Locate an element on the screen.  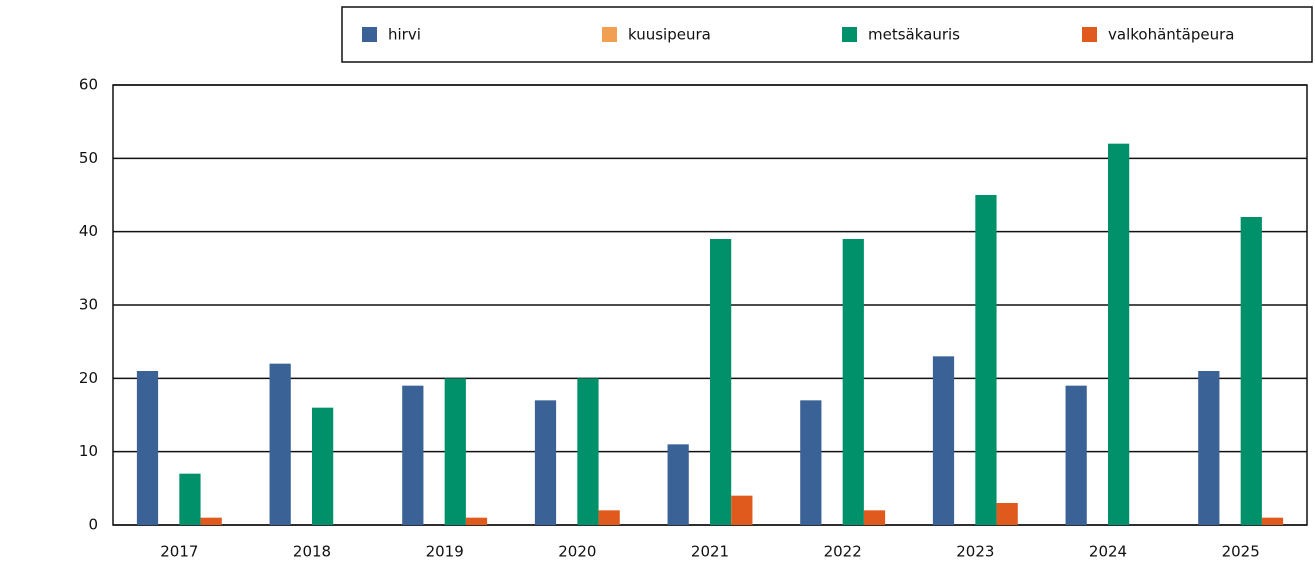
legend-label: kuusipeura is located at coordinates (669, 35).